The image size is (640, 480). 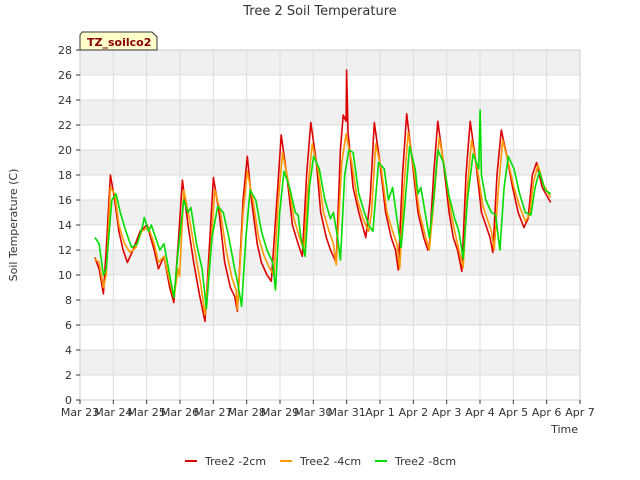 I want to click on y-tick-label: 20, so click(x=65, y=150).